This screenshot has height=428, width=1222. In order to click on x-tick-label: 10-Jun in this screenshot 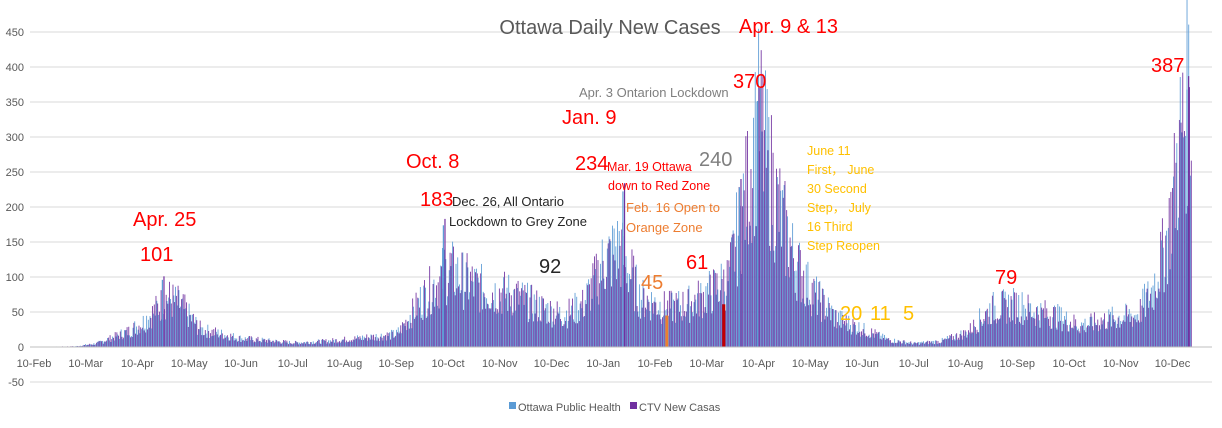, I will do `click(241, 364)`.